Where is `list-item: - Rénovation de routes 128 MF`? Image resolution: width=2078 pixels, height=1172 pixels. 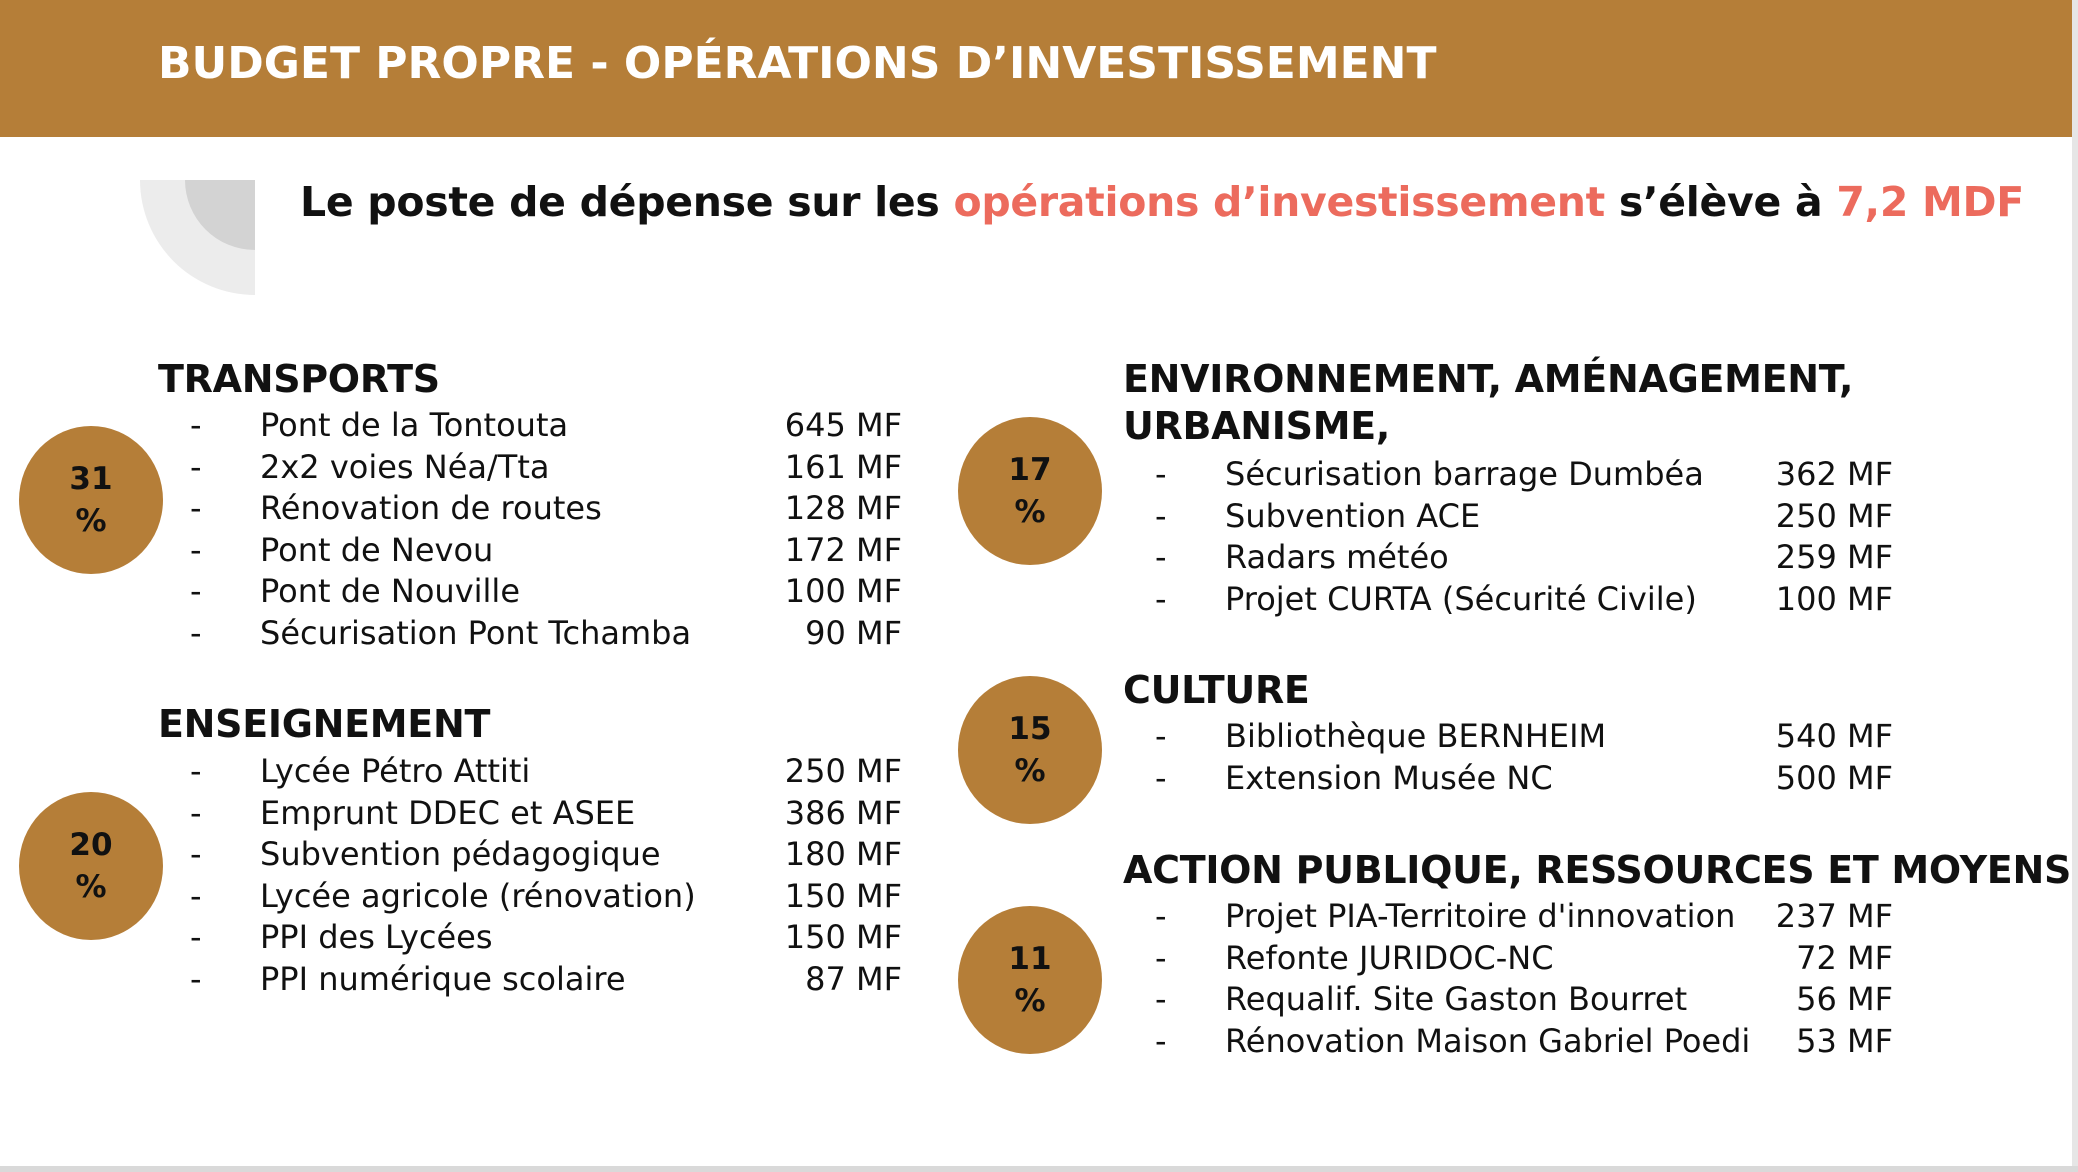
list-item: - Rénovation de routes 128 MF is located at coordinates (546, 510).